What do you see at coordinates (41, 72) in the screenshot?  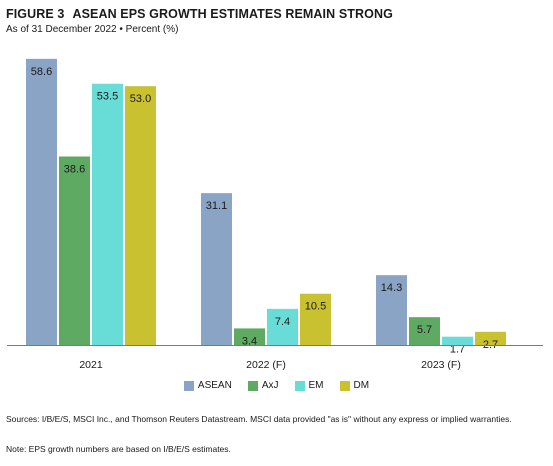 I see `data-label-asean-0: 58.6` at bounding box center [41, 72].